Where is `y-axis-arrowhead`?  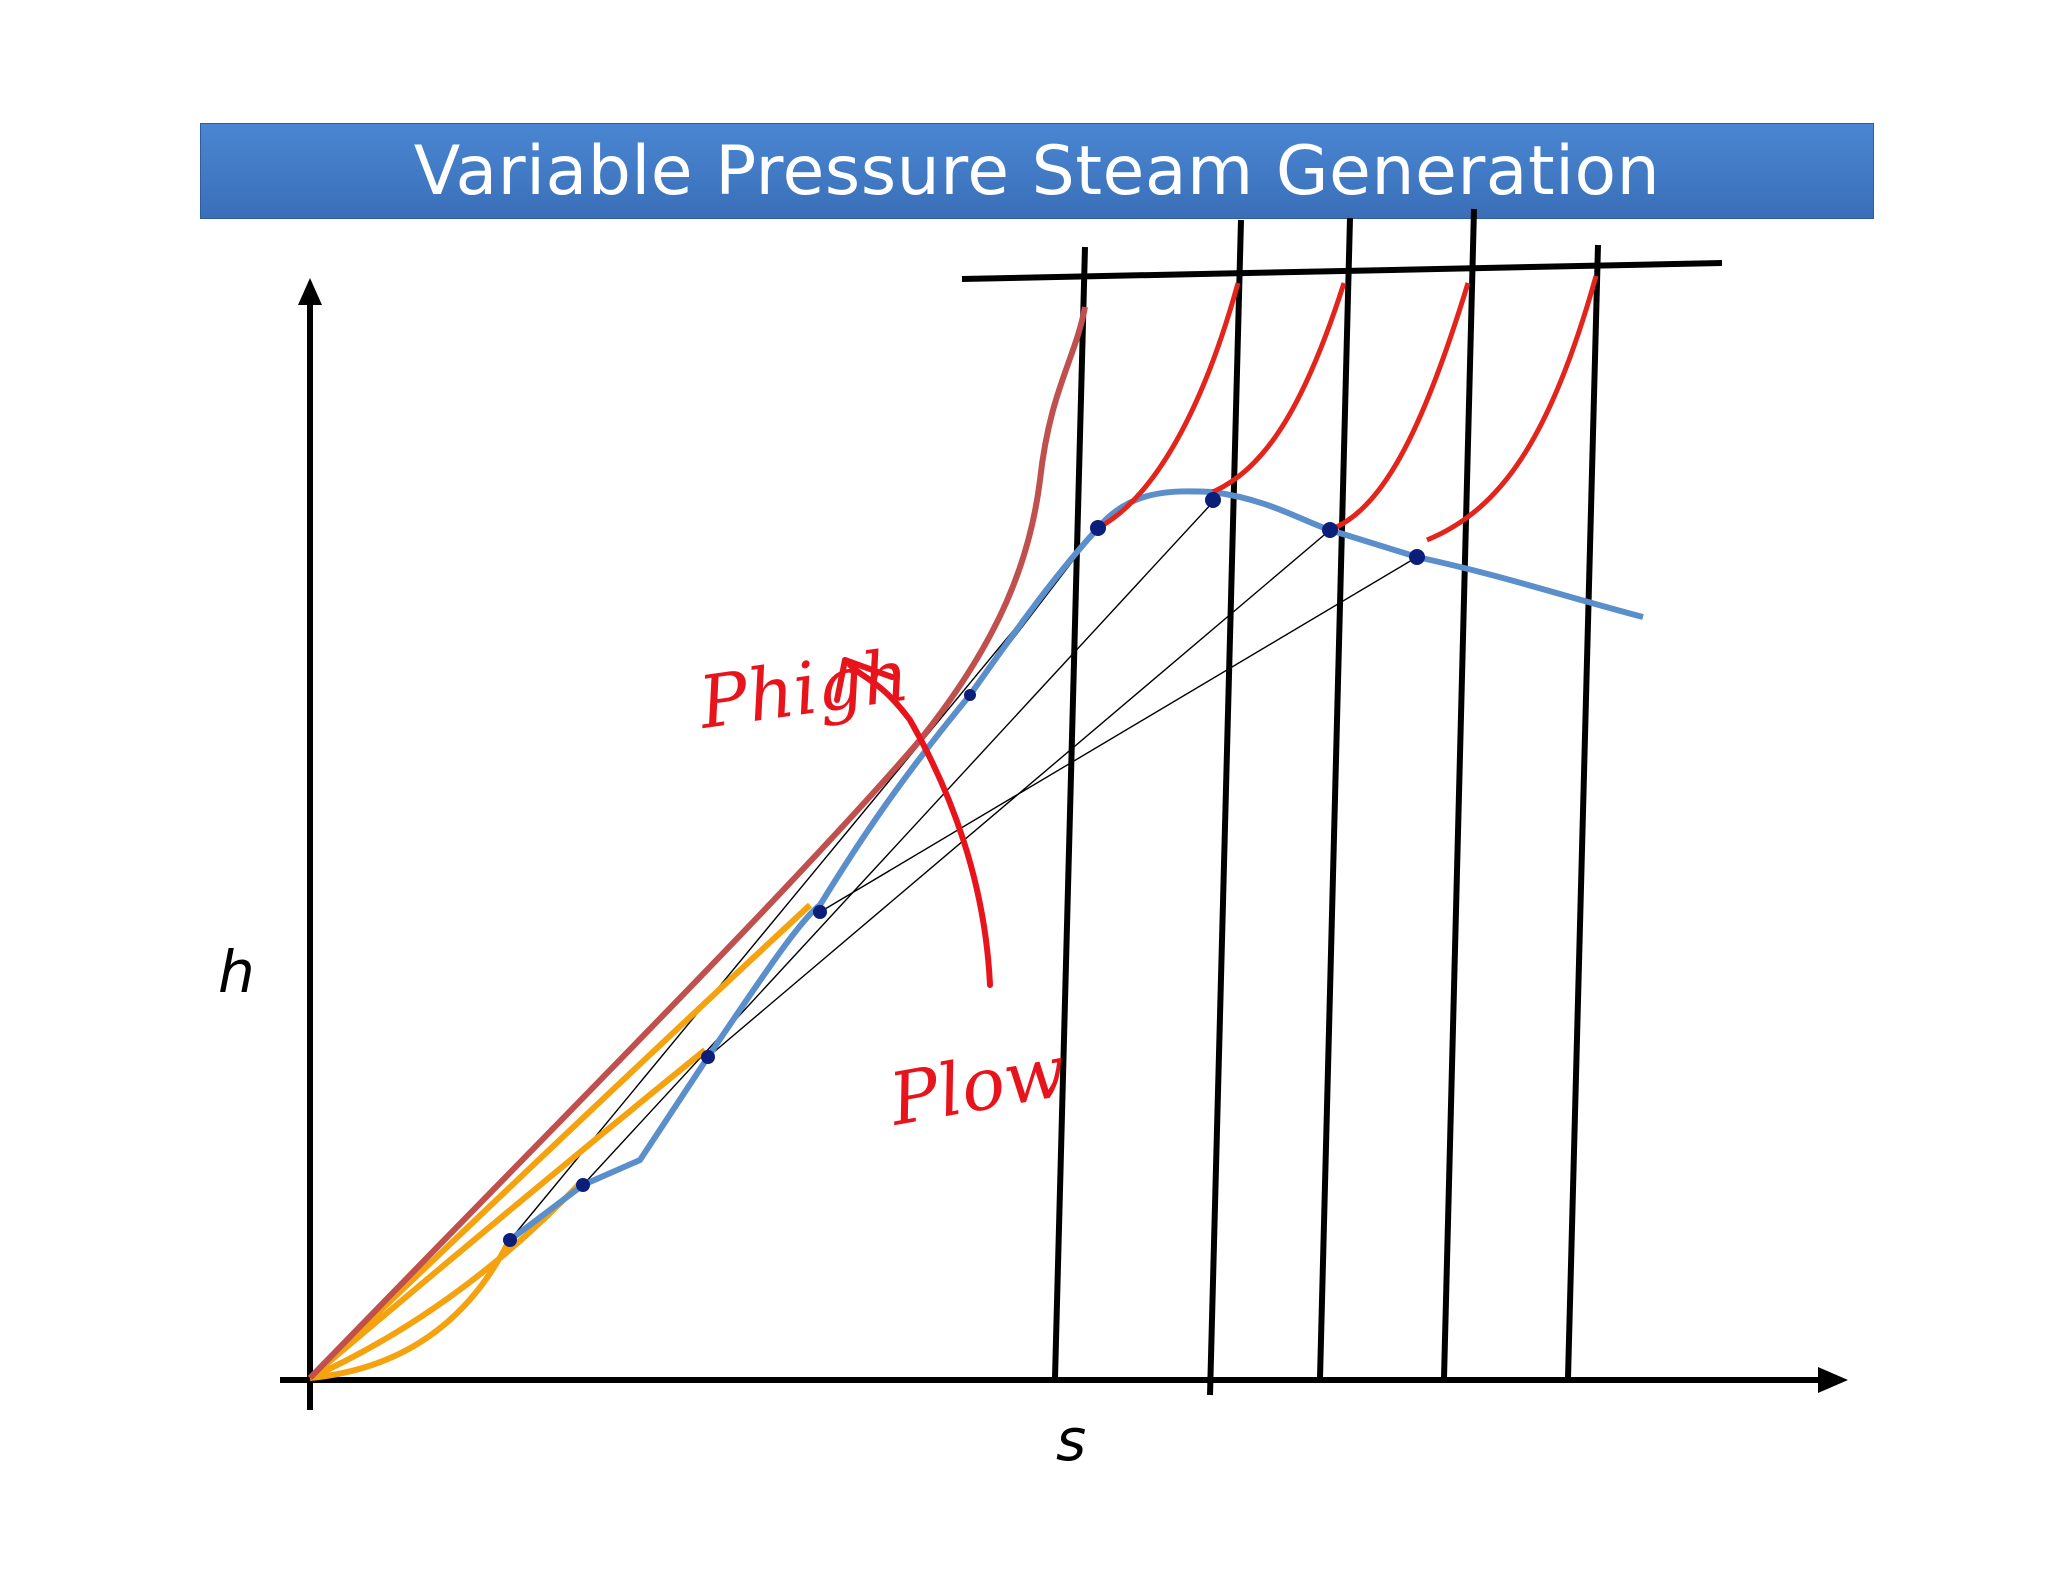 y-axis-arrowhead is located at coordinates (310, 291).